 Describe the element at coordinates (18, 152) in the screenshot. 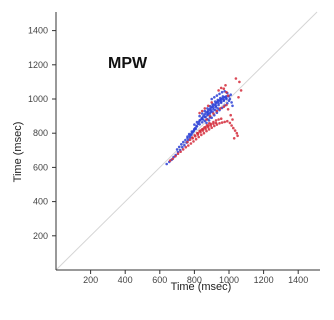

I see `y-axis-title: Time (msec)` at that location.